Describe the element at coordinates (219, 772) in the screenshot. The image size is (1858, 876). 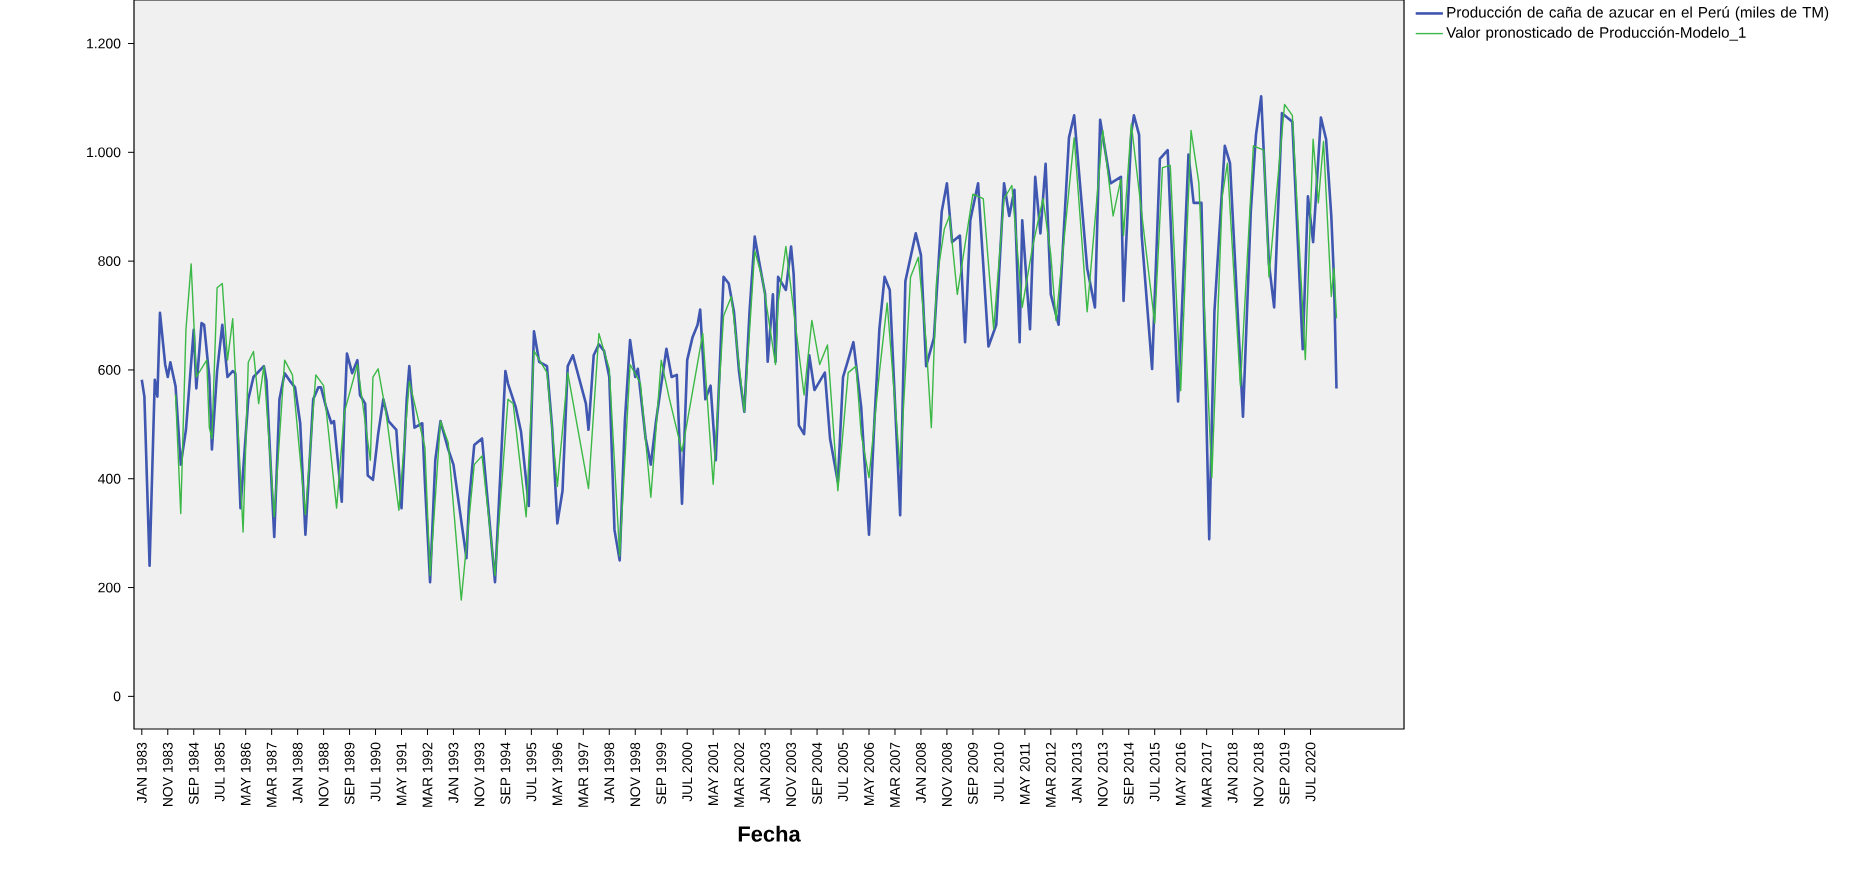
I see `x-tick-label: JUL 1985` at that location.